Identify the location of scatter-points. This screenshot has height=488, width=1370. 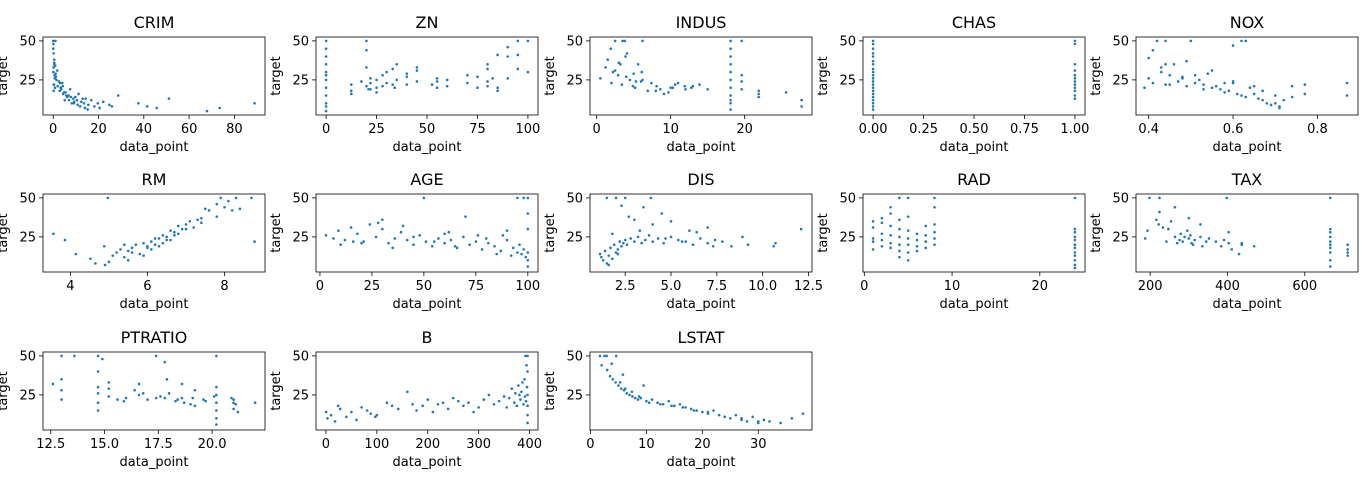
(426, 389).